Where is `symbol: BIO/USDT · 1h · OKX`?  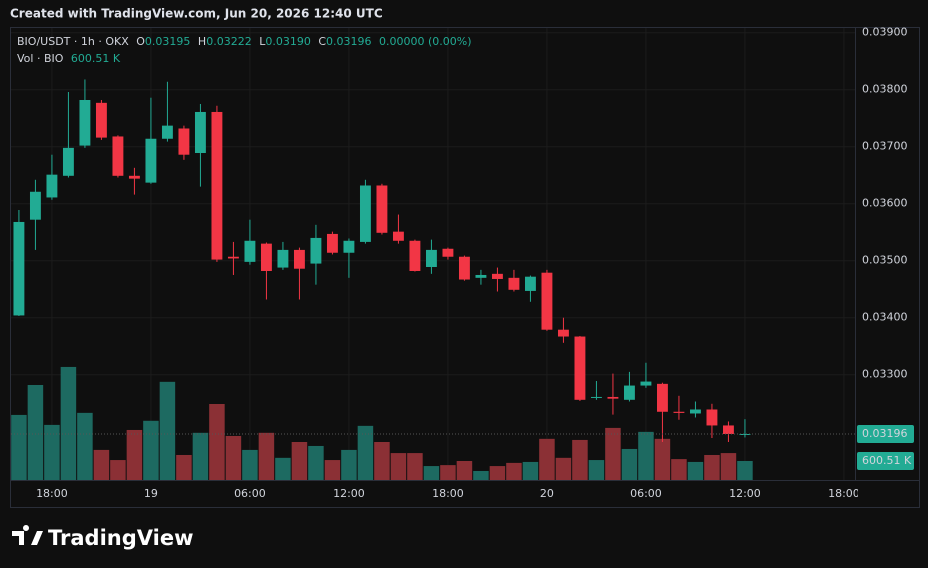
symbol: BIO/USDT · 1h · OKX is located at coordinates (73, 41).